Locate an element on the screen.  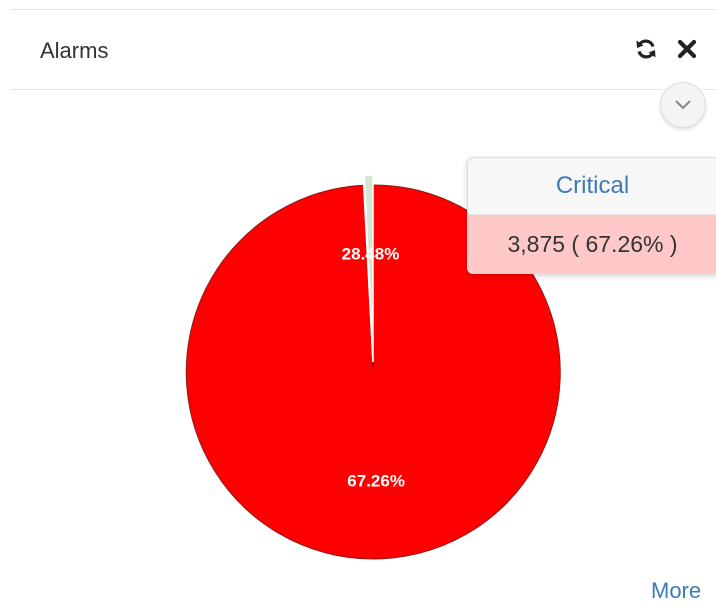
refresh-icon is located at coordinates (646, 49).